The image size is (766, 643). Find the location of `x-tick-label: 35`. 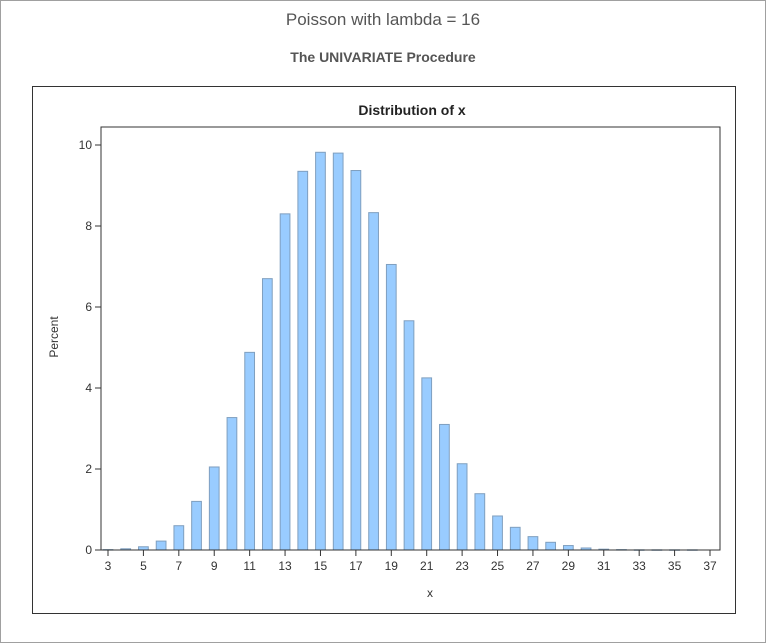

x-tick-label: 35 is located at coordinates (675, 566).